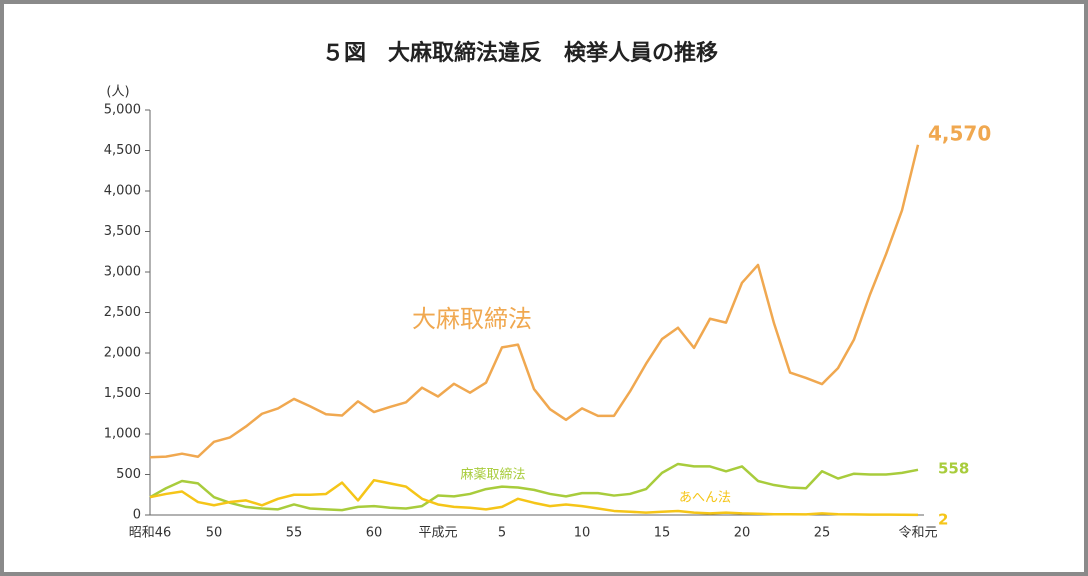 The image size is (1088, 576). I want to click on x-tick-label: 25, so click(822, 533).